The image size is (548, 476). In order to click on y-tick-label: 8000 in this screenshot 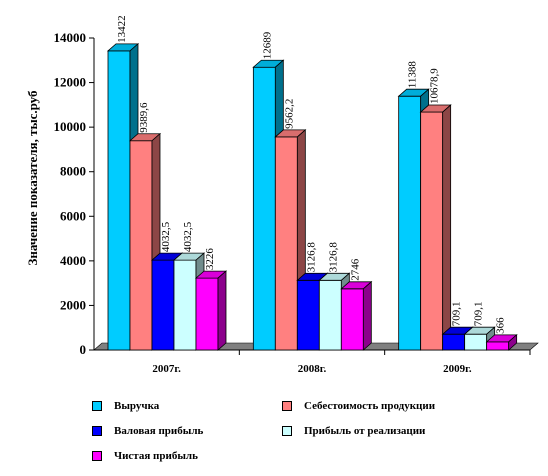, I will do `click(73, 171)`.